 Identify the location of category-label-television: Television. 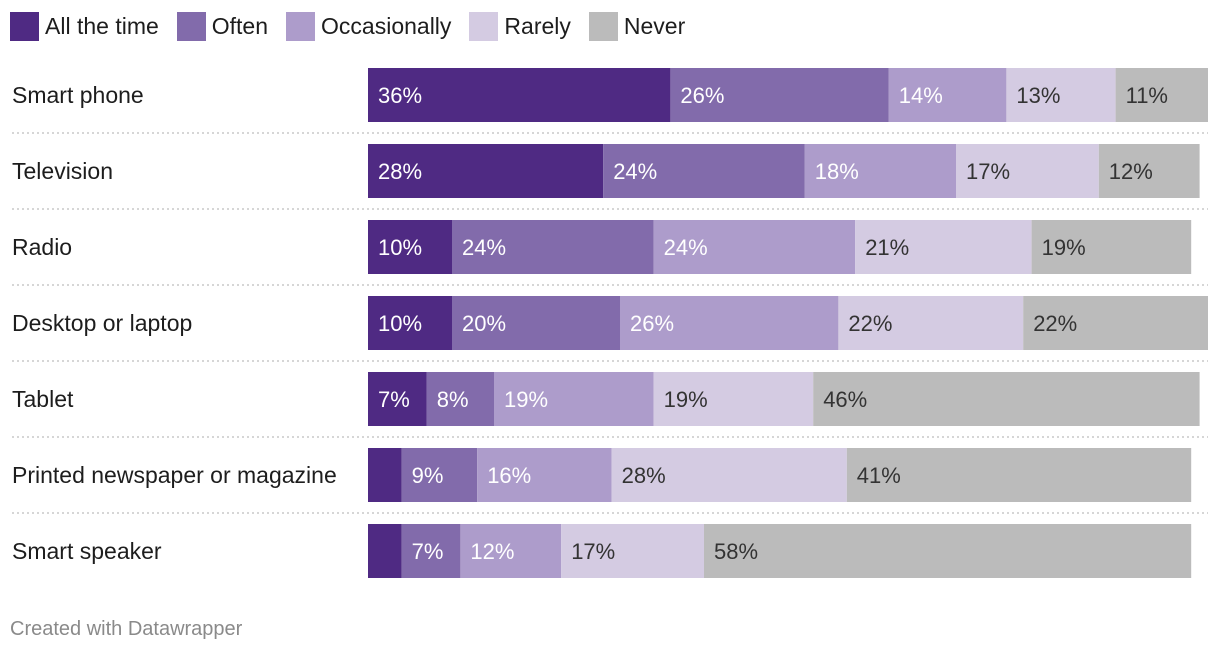
(62, 171).